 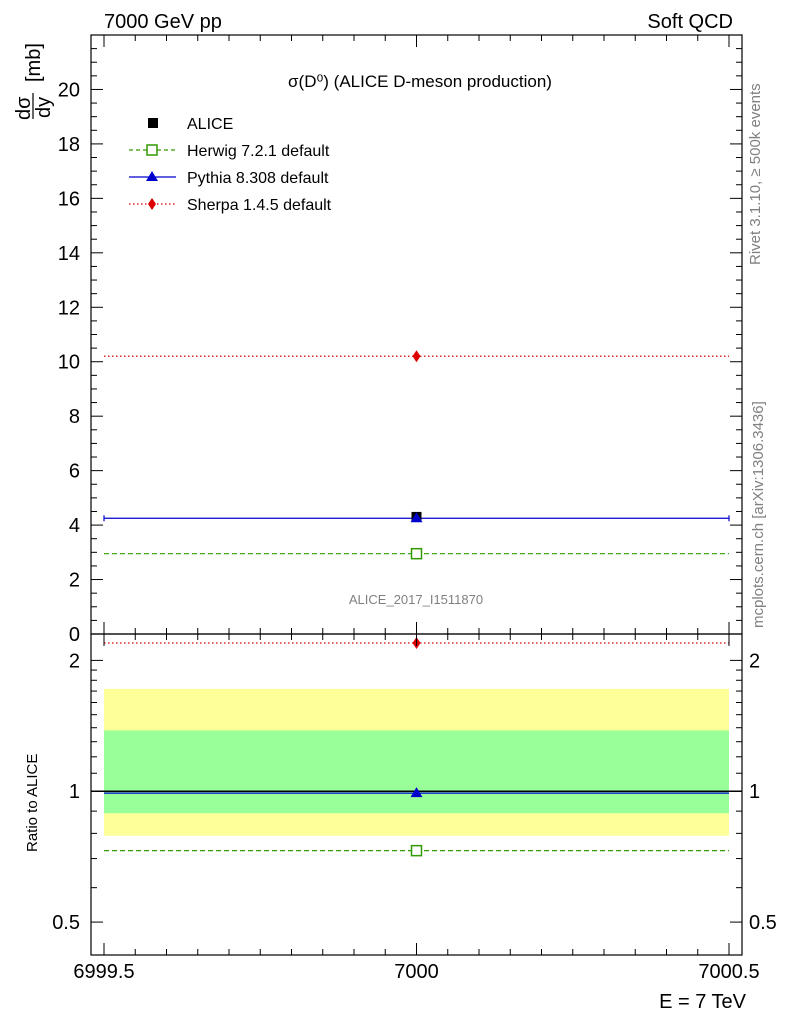 What do you see at coordinates (69, 254) in the screenshot?
I see `main-ytick-label: 14` at bounding box center [69, 254].